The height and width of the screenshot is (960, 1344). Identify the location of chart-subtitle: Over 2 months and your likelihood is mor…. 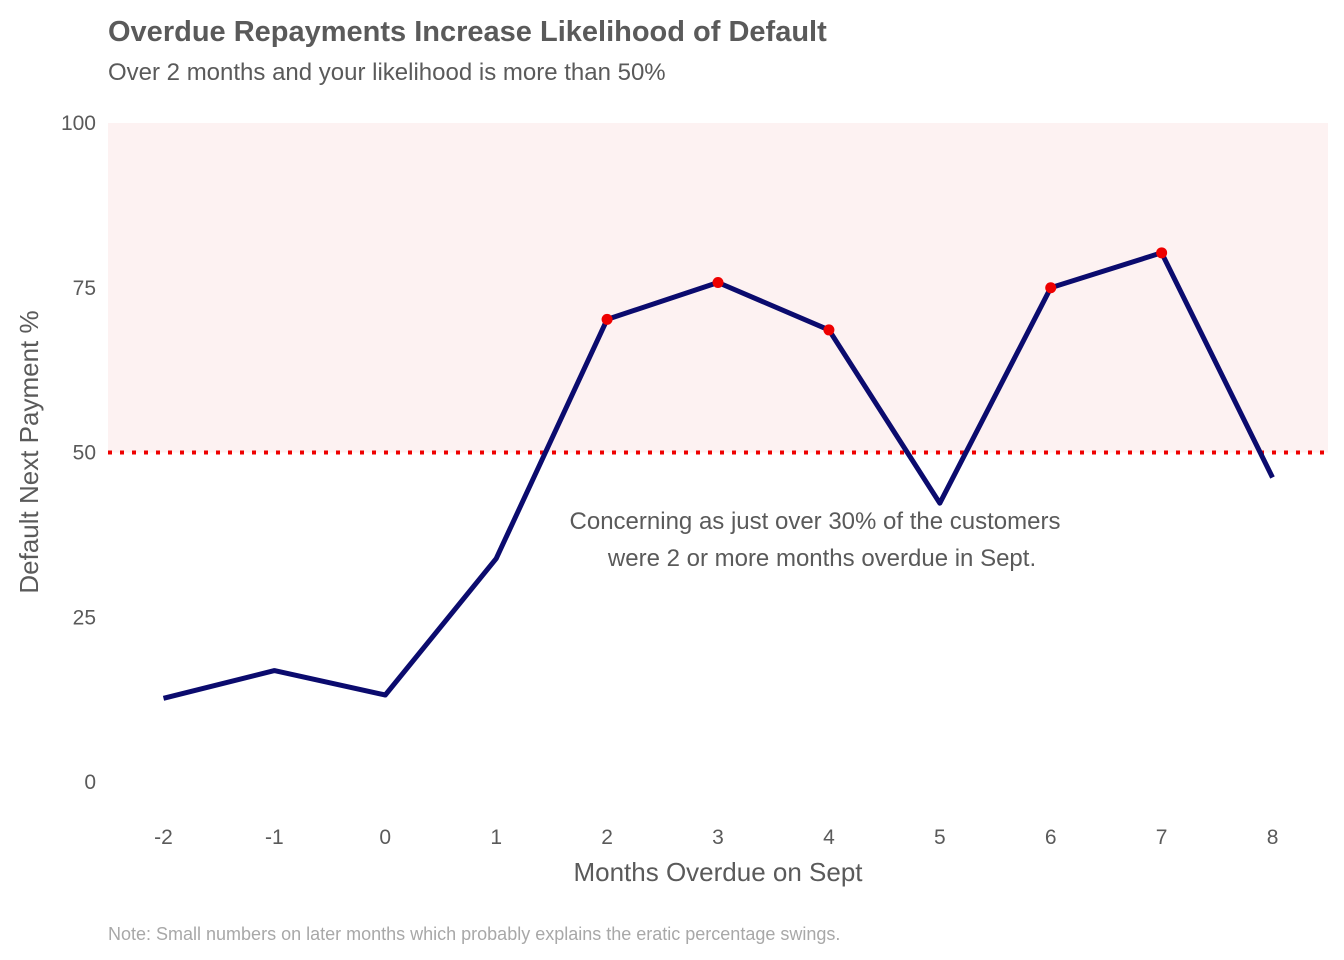
(387, 72).